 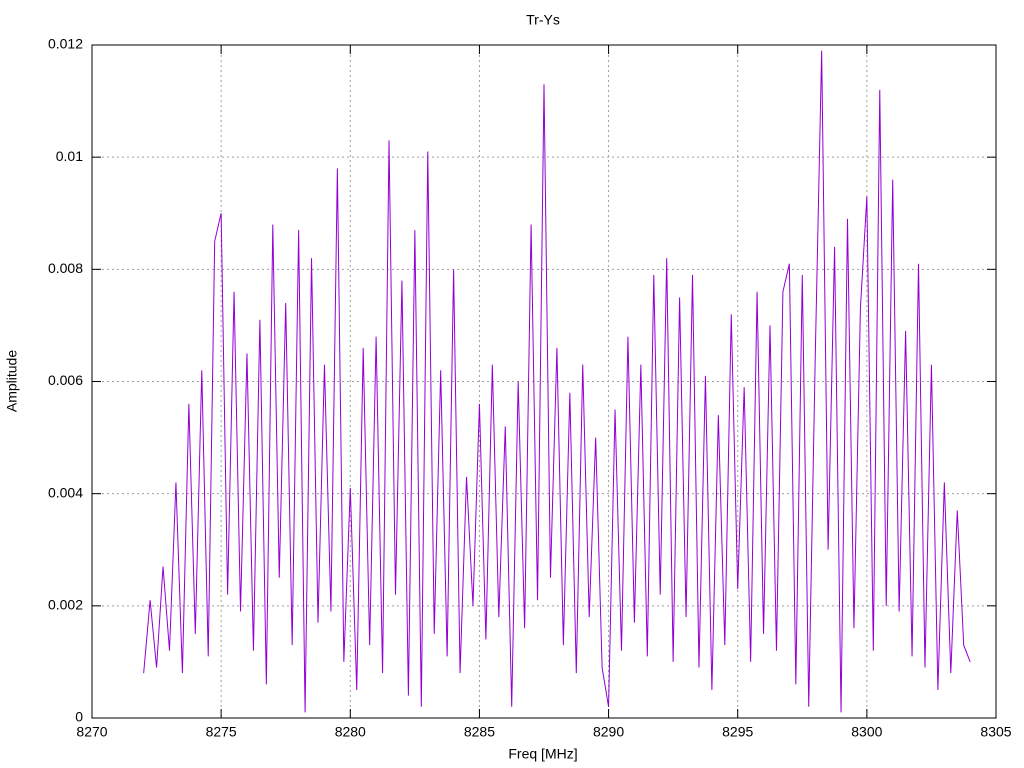 What do you see at coordinates (91, 732) in the screenshot?
I see `x-tick-label: 8270` at bounding box center [91, 732].